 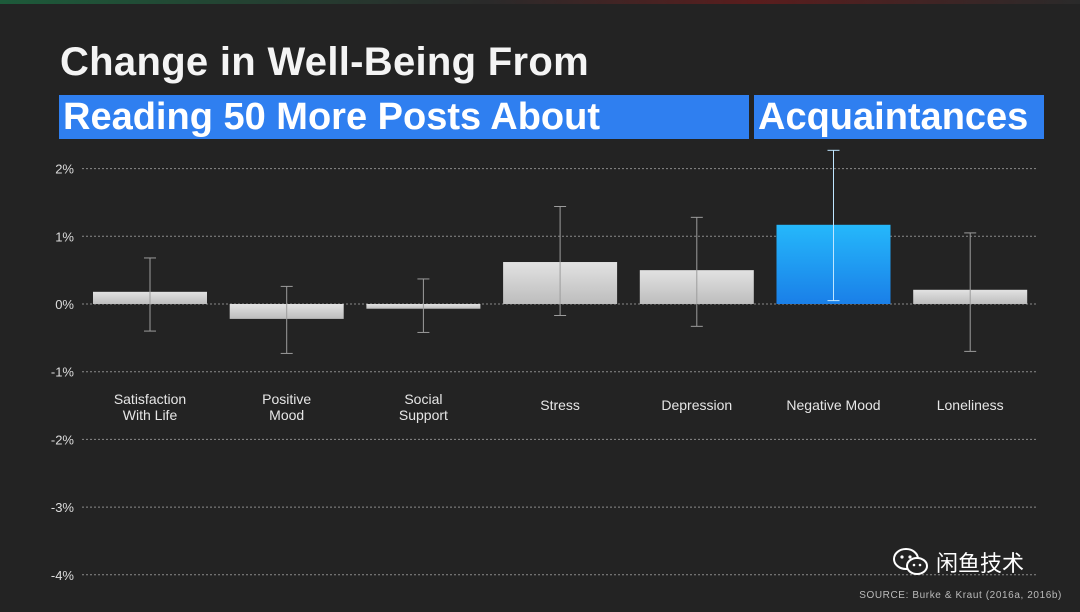 I want to click on category-label: Social Support, so click(x=423, y=407).